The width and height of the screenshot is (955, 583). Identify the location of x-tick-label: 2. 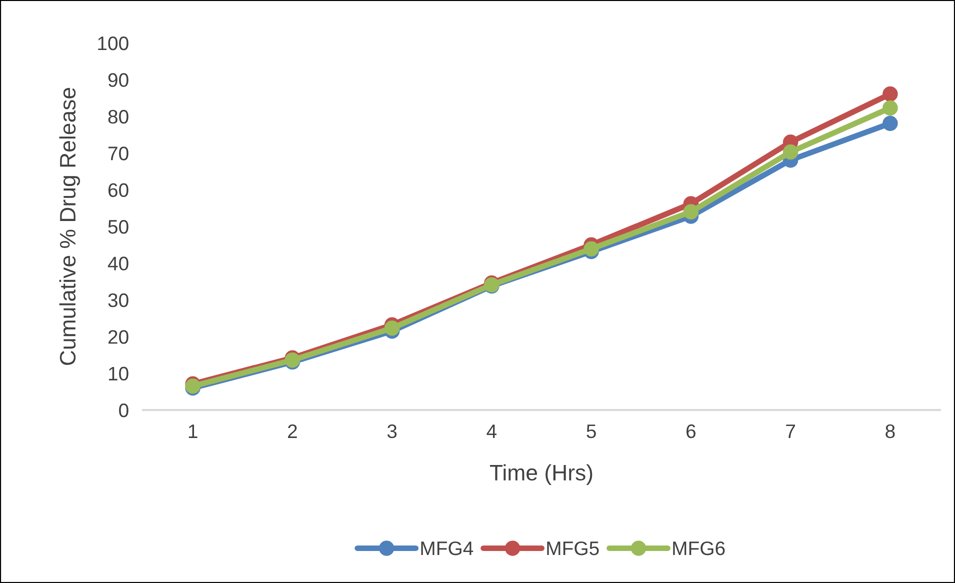
(292, 431).